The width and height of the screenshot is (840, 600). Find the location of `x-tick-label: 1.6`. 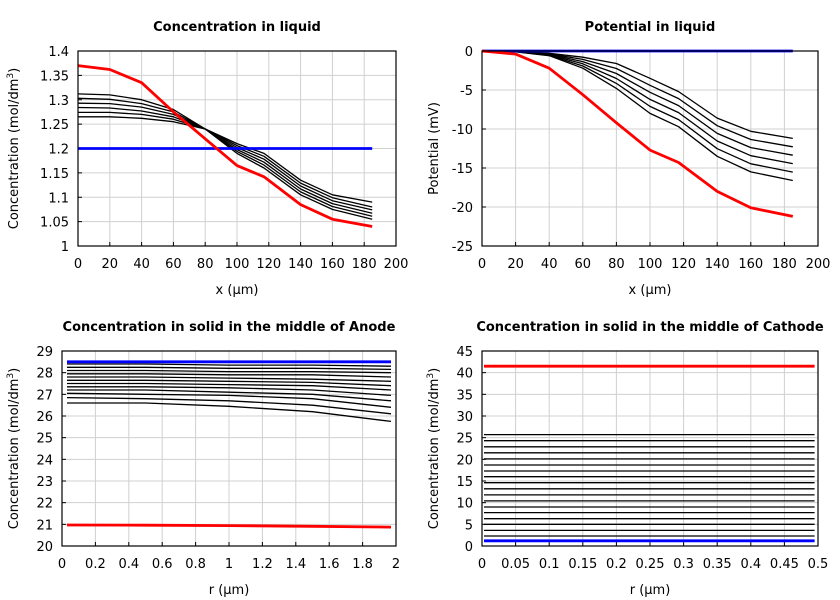

x-tick-label: 1.6 is located at coordinates (329, 564).